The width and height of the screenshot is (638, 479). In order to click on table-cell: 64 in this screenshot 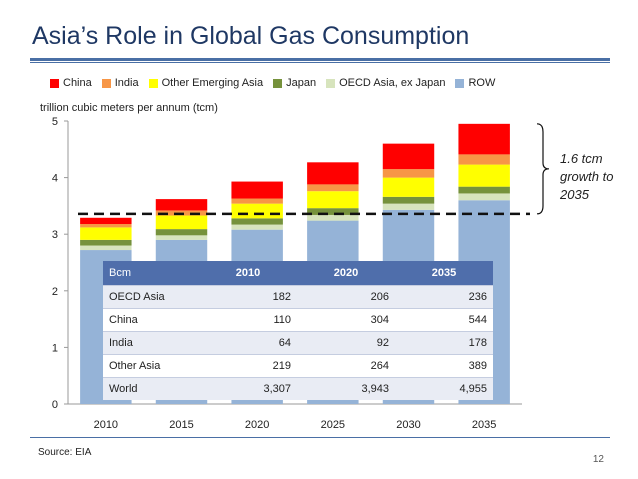, I will do `click(248, 343)`.